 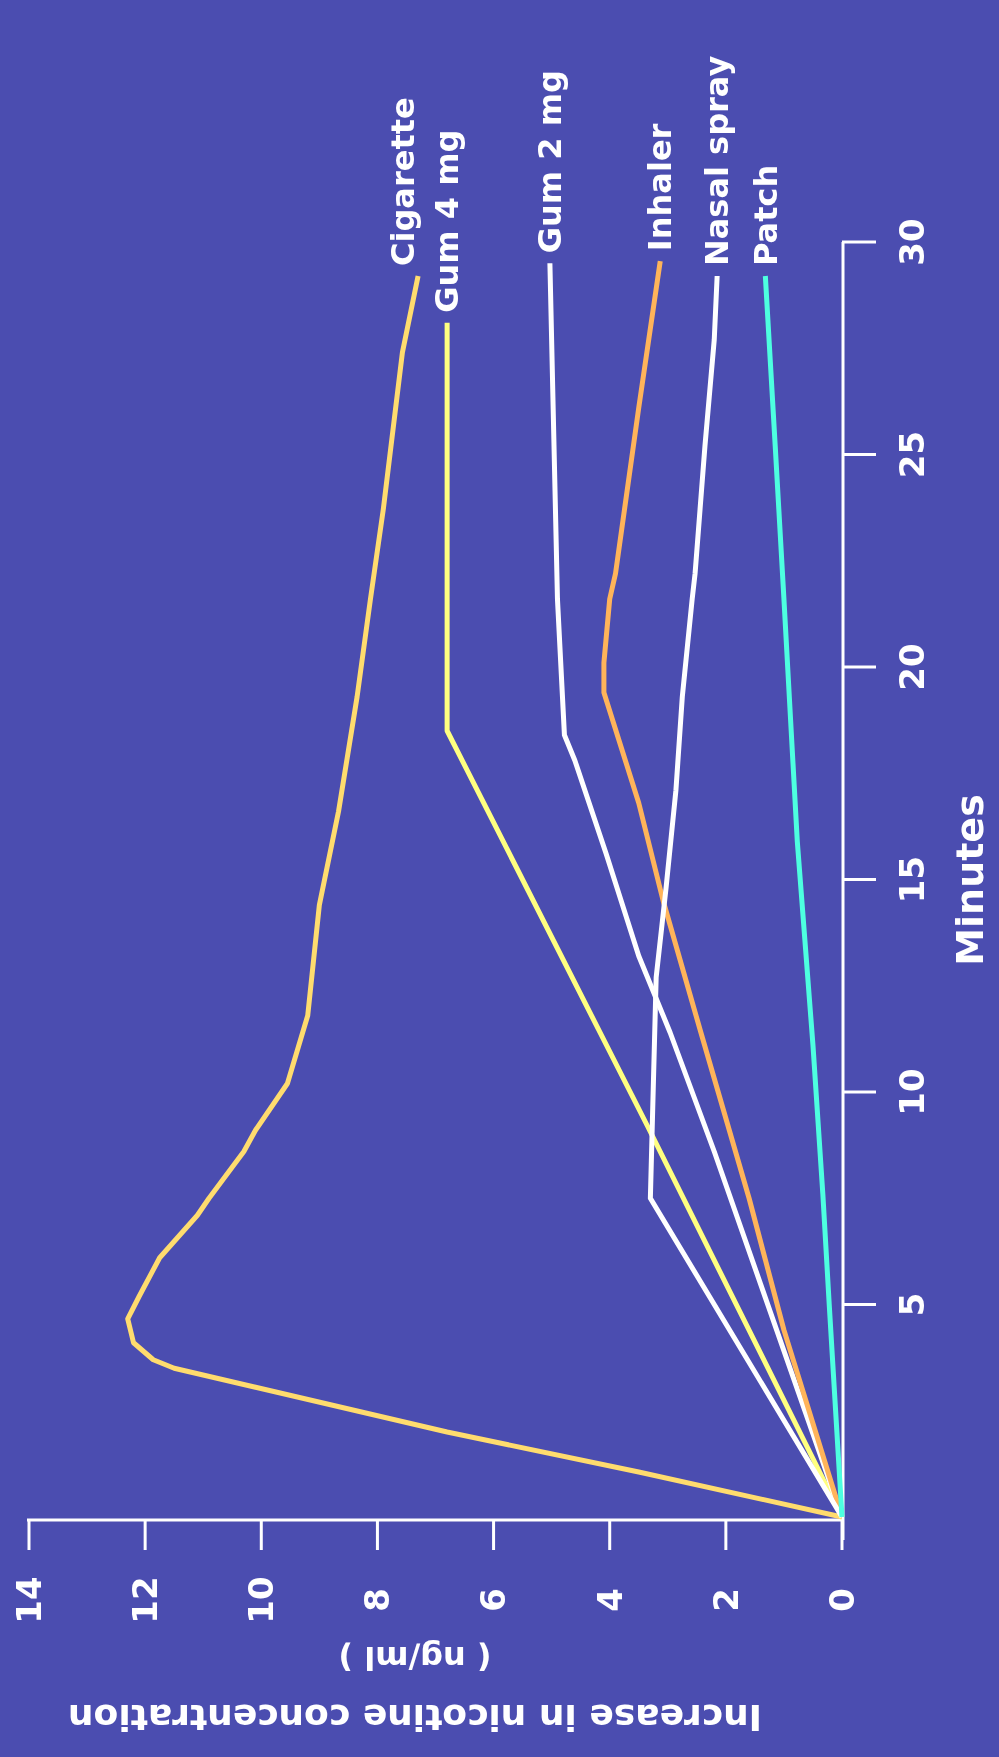 I want to click on x-tick-label: 0, so click(x=841, y=1600).